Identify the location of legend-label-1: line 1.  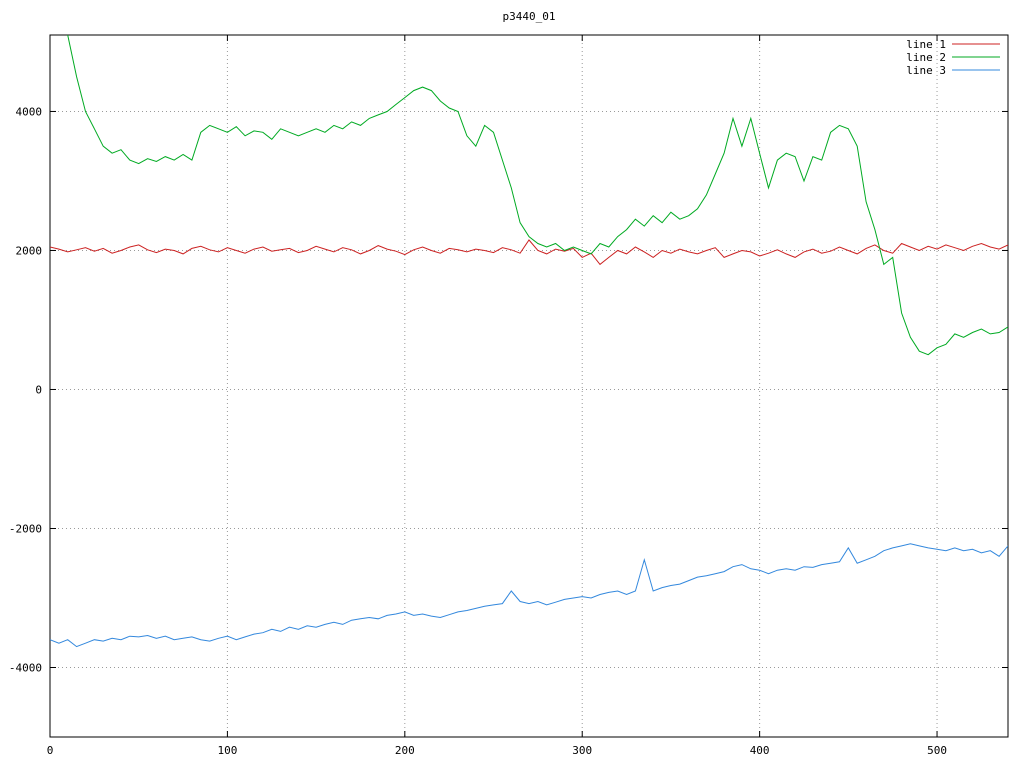
(926, 44).